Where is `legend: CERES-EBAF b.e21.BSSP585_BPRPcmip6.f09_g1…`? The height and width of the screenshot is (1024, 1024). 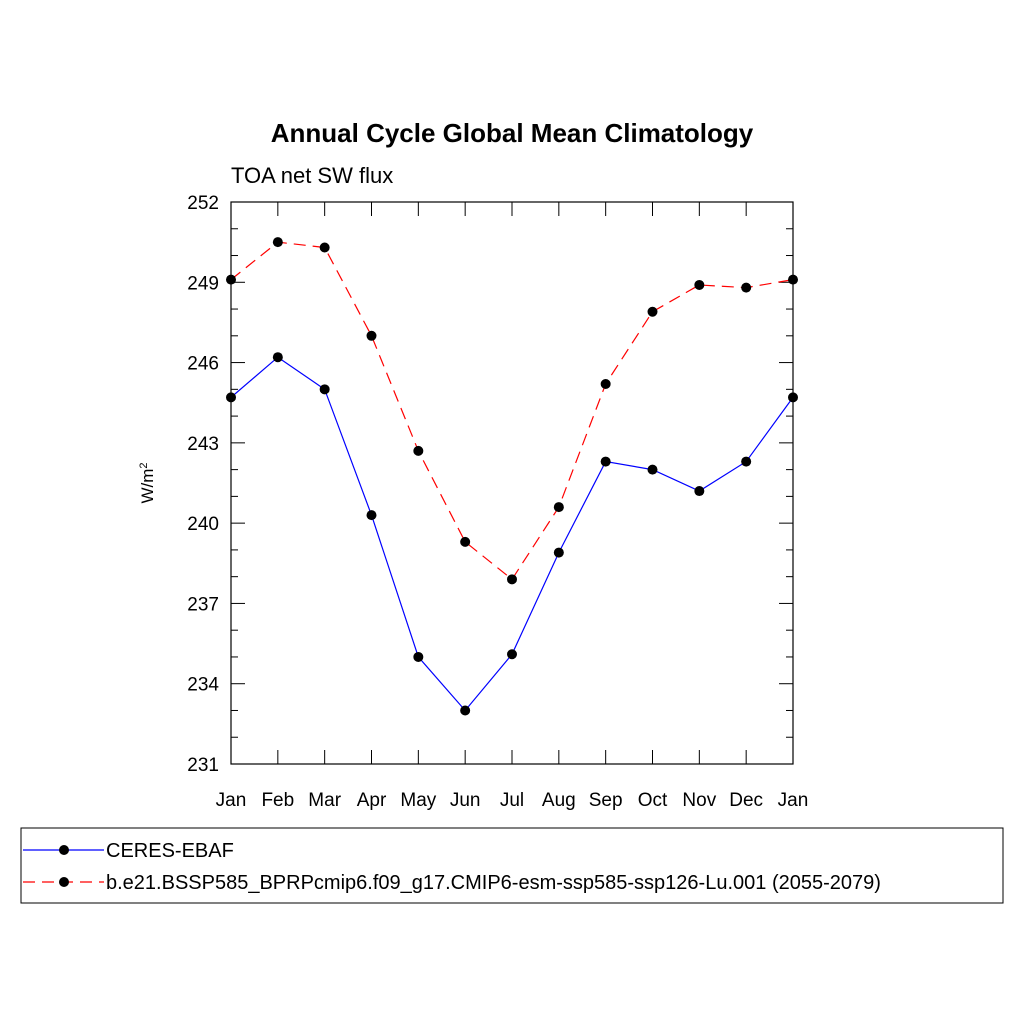
legend: CERES-EBAF b.e21.BSSP585_BPRPcmip6.f09_g1… is located at coordinates (452, 867).